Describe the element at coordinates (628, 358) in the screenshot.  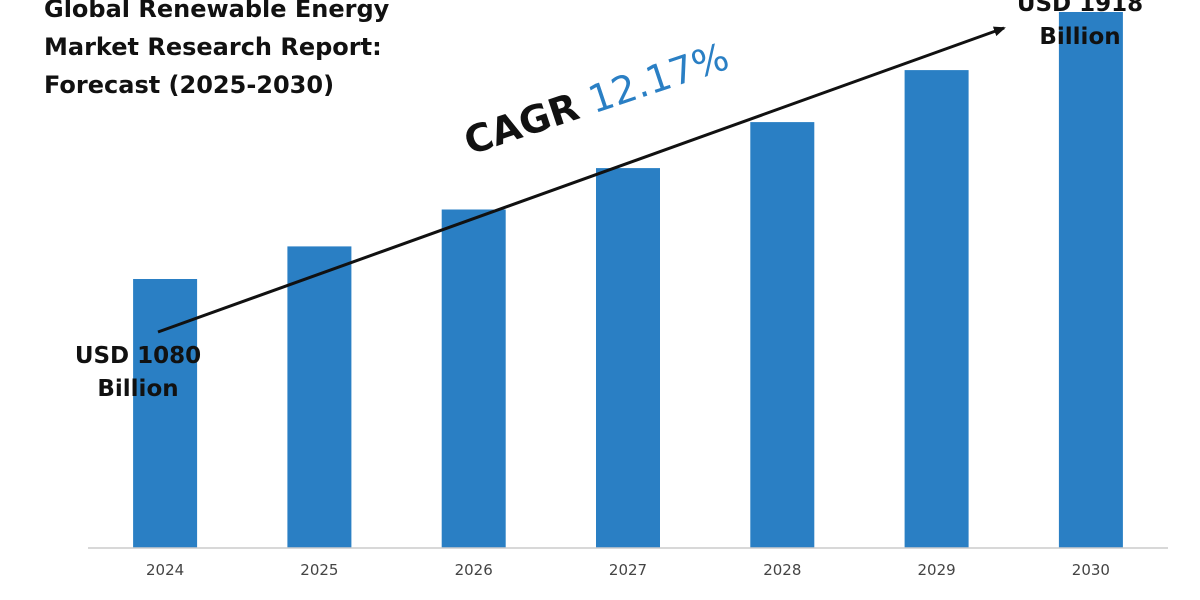
I see `bar-2027` at that location.